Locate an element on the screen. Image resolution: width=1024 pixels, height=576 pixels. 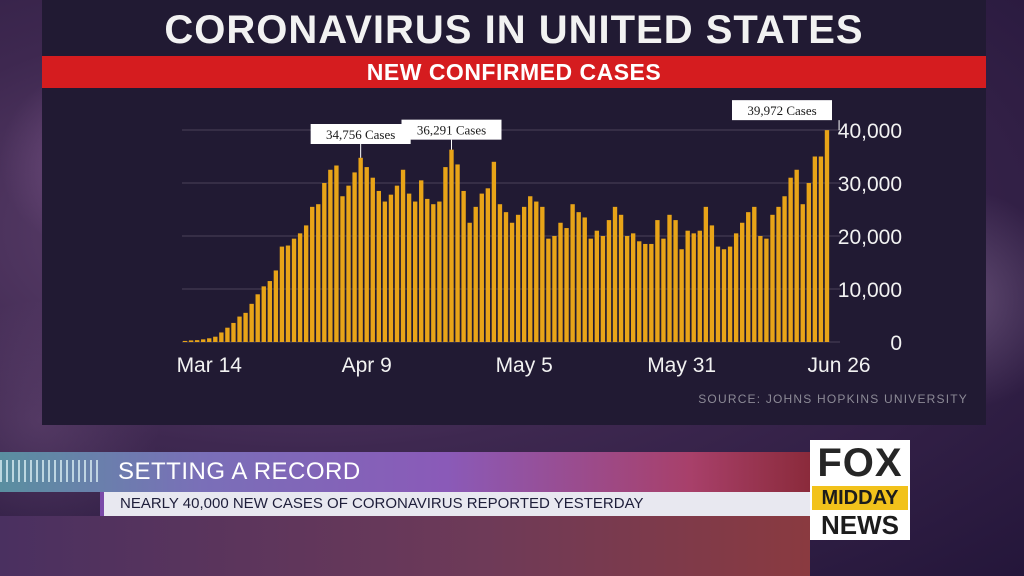
ticker-accent is located at coordinates (102, 504).